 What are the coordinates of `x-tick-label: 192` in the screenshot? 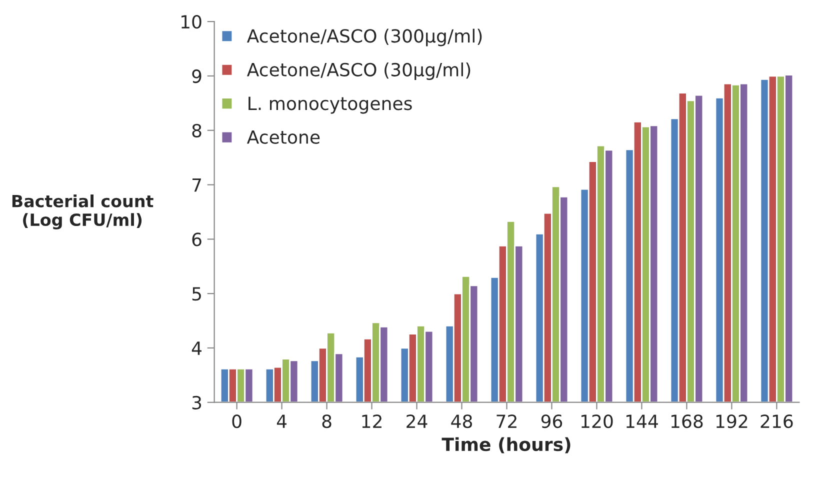 It's located at (732, 421).